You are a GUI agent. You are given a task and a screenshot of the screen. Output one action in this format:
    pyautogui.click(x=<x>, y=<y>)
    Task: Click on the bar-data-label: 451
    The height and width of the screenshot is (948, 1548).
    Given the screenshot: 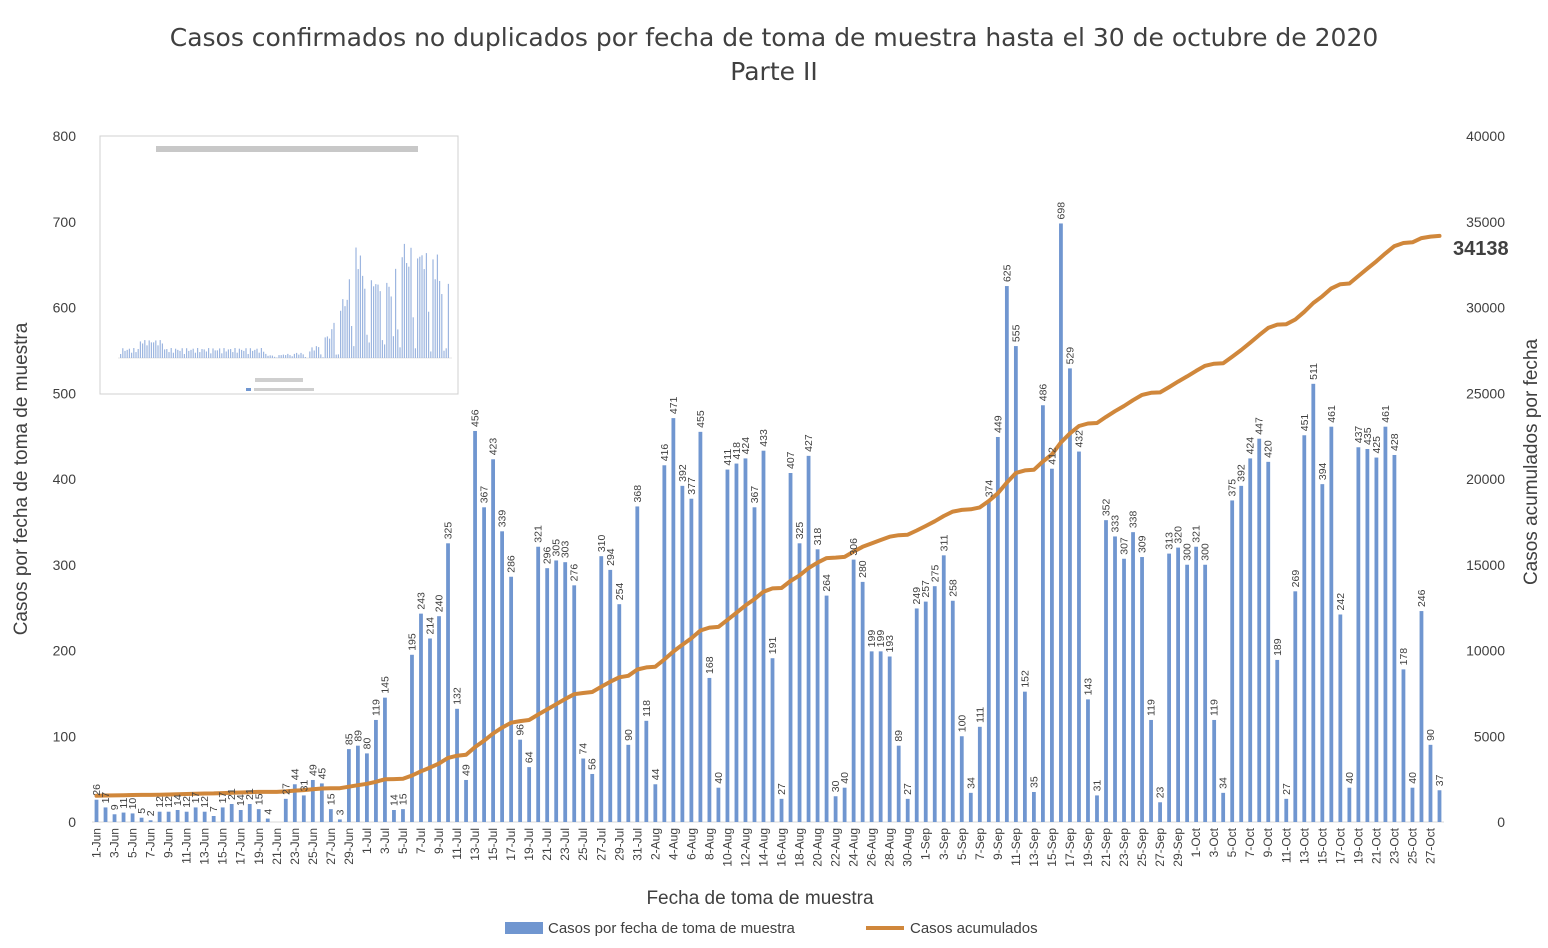 What is the action you would take?
    pyautogui.click(x=1305, y=423)
    